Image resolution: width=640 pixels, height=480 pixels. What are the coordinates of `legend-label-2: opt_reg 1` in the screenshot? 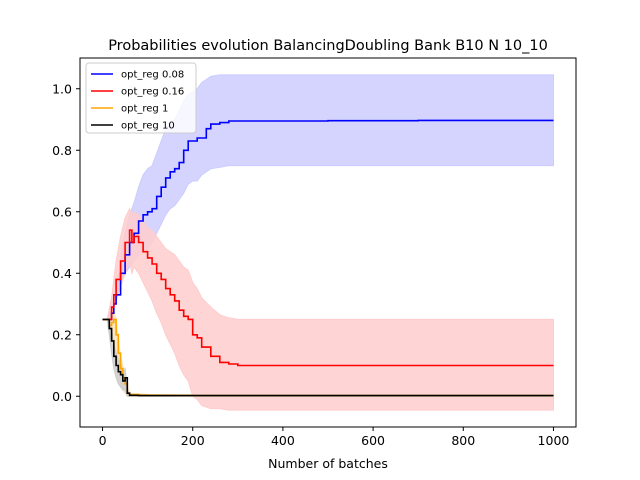 It's located at (144, 109).